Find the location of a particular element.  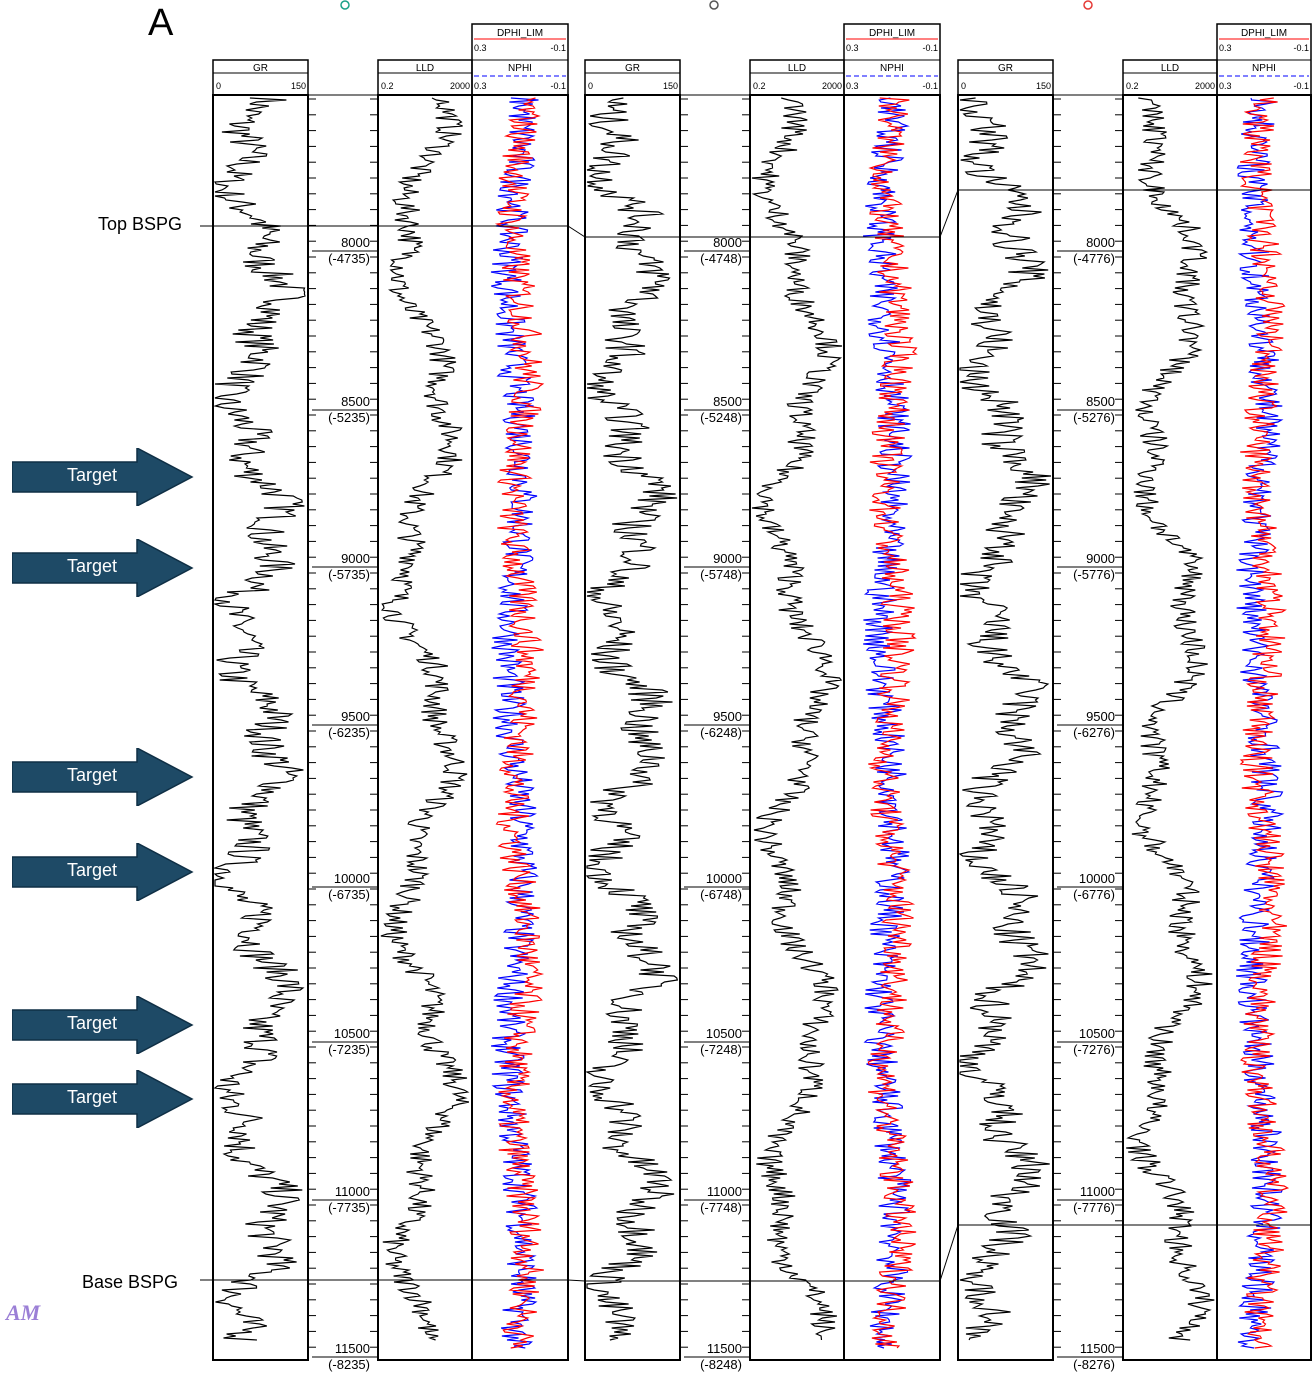

tvdss-depth-label: (-7735) is located at coordinates (349, 1207).